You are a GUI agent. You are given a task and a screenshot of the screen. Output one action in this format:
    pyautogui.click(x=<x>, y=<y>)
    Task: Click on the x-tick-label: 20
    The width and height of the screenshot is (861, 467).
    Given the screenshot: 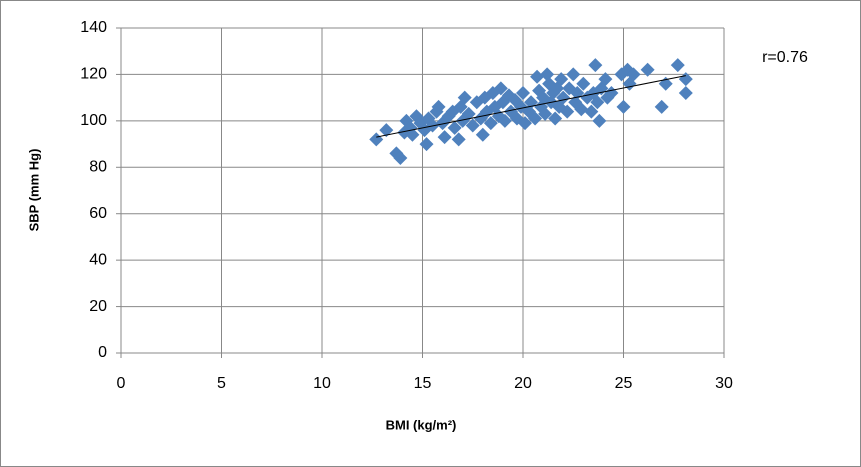 What is the action you would take?
    pyautogui.click(x=523, y=383)
    